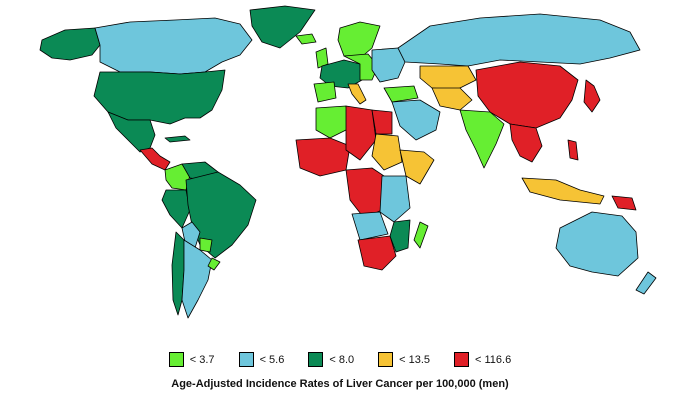  I want to click on legend-item: < 13.5, so click(404, 359).